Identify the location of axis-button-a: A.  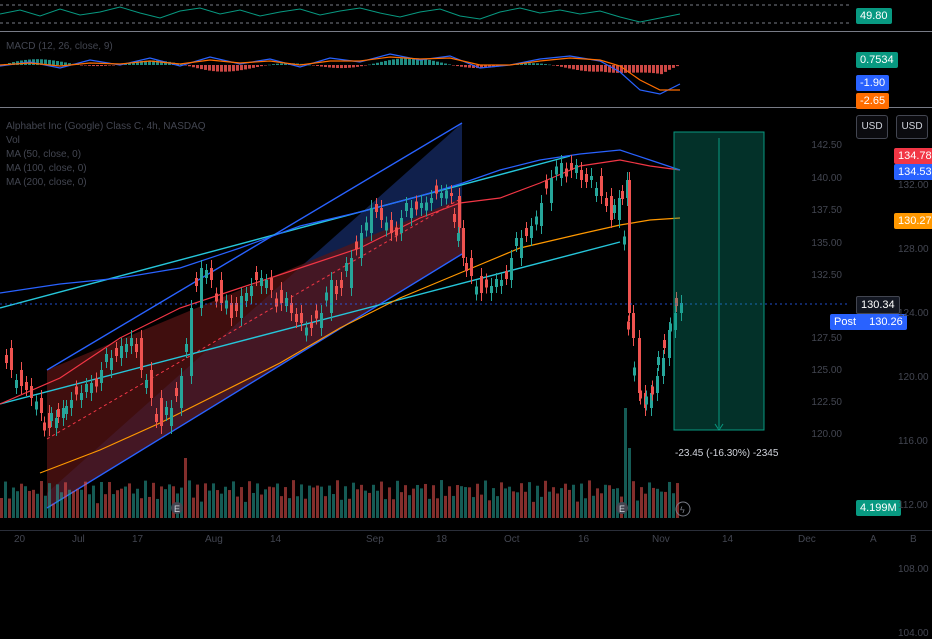
(873, 539).